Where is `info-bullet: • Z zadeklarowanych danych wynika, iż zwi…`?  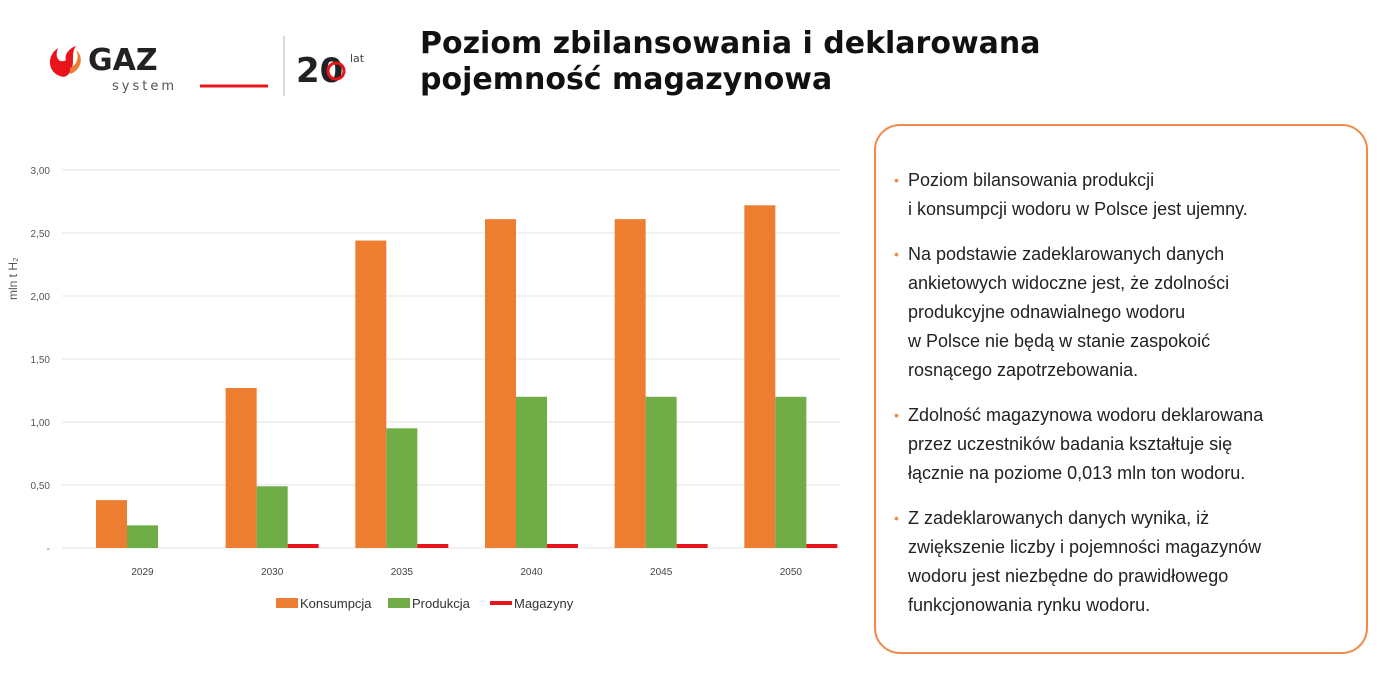
info-bullet: • Z zadeklarowanych danych wynika, iż zwi… is located at coordinates (1123, 562).